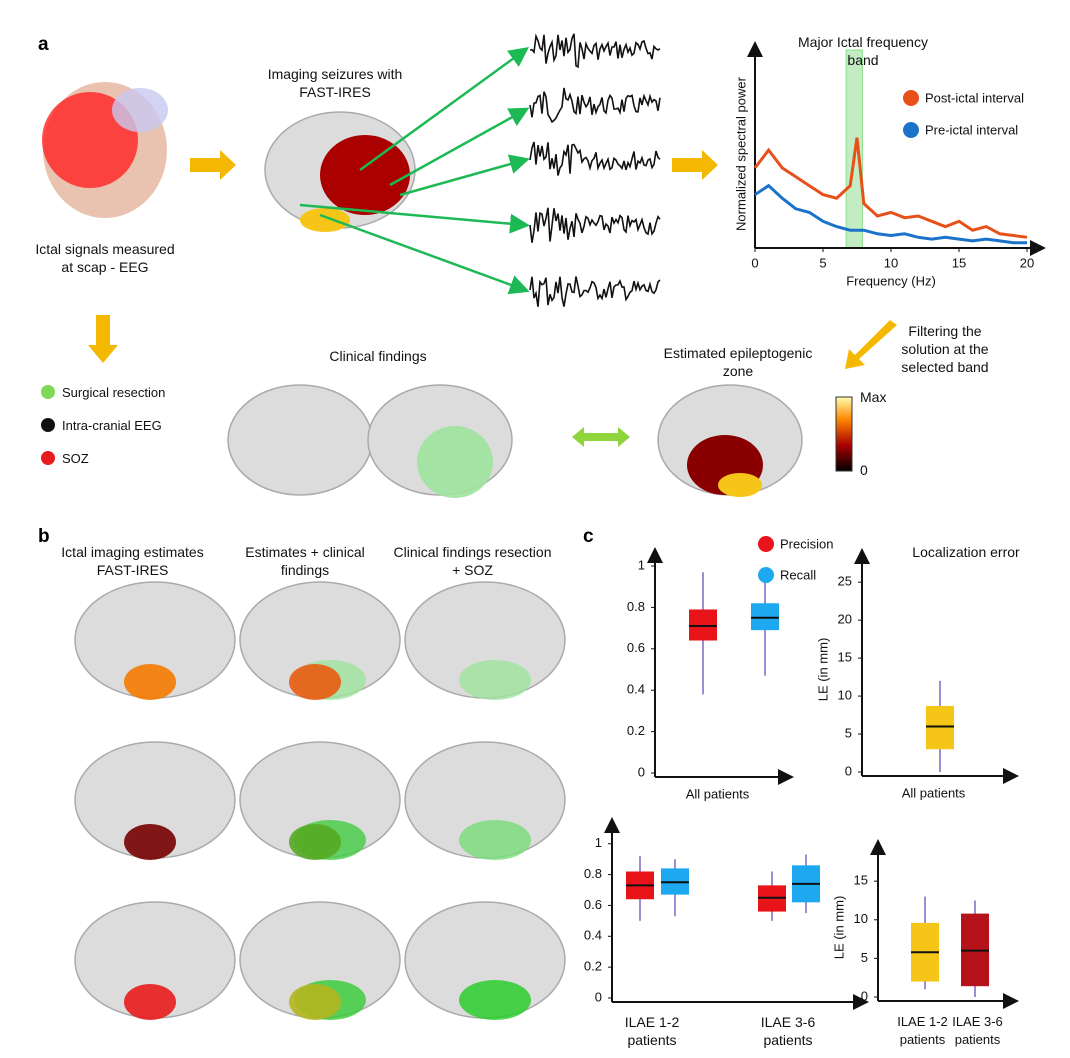 This screenshot has width=1070, height=1058. Describe the element at coordinates (845, 619) in the screenshot. I see `y-tick-label: 20` at that location.